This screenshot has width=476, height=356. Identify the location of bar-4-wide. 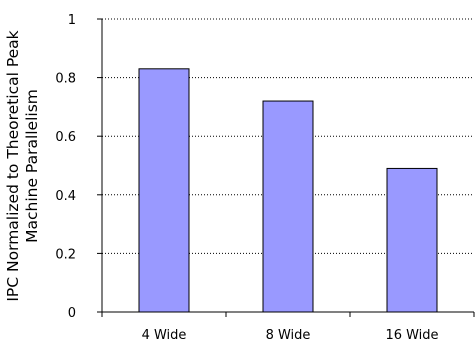
(164, 190).